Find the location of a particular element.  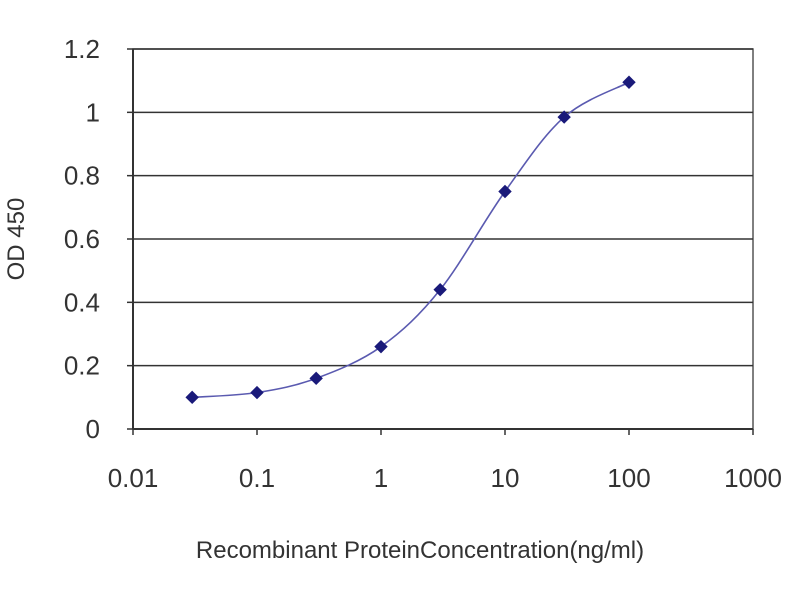

x-tick-label: 10 is located at coordinates (505, 478).